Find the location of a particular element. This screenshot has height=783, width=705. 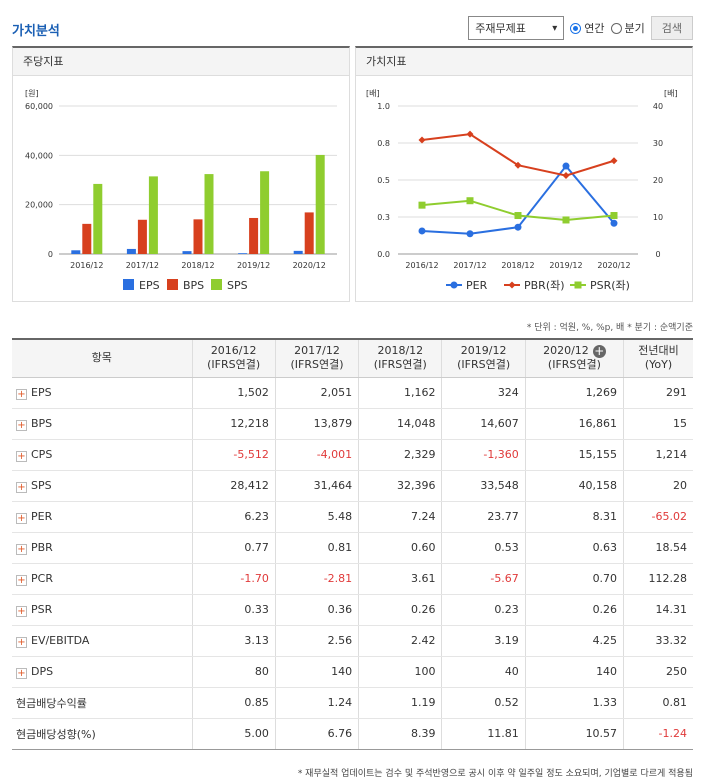

row-label: BPS is located at coordinates (42, 423).